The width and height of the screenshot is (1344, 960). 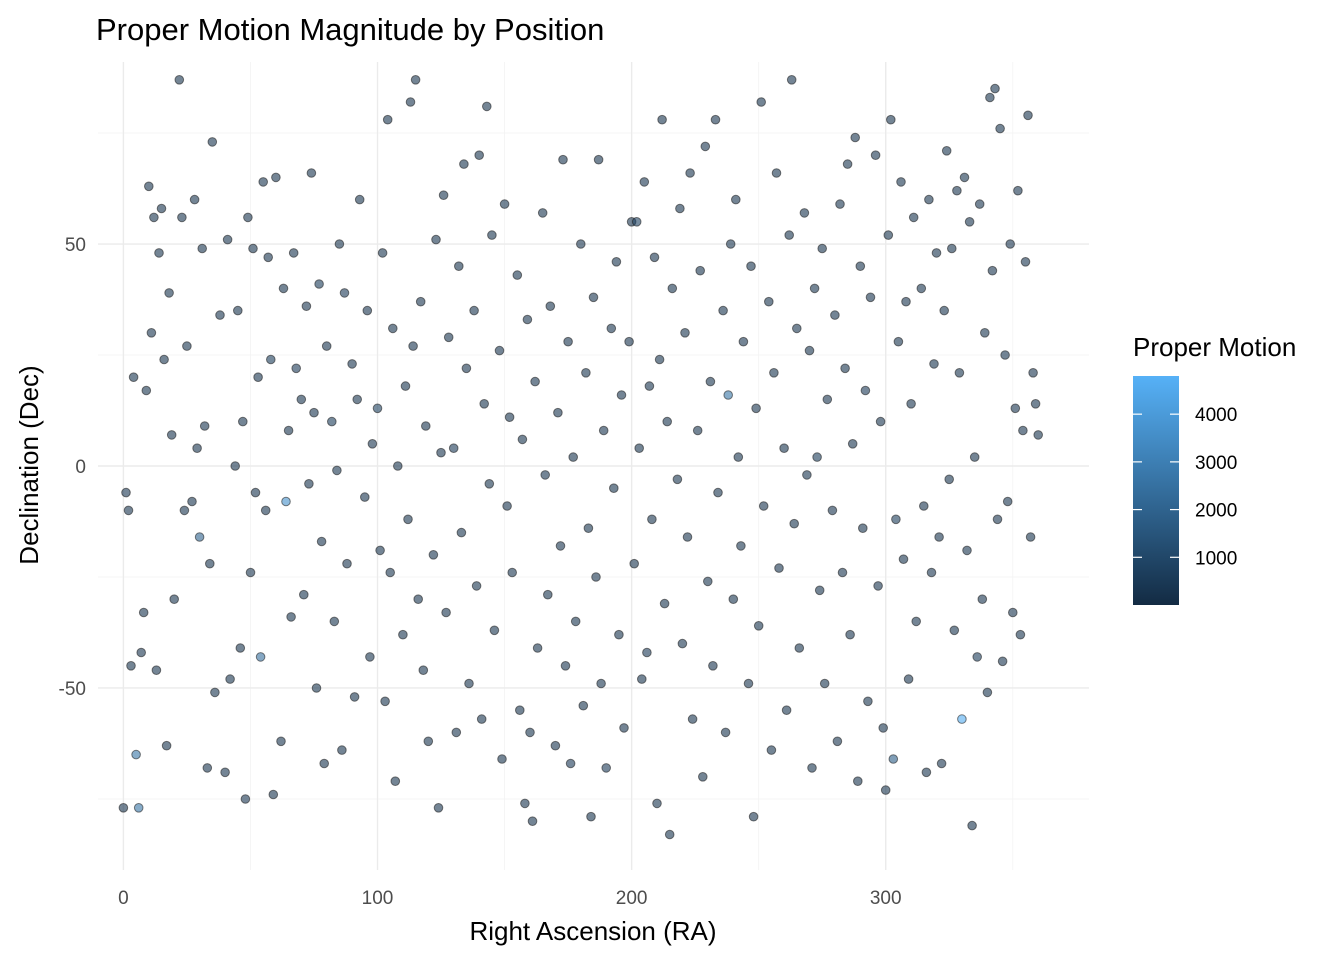 I want to click on y-tick-label: 0, so click(x=80, y=467).